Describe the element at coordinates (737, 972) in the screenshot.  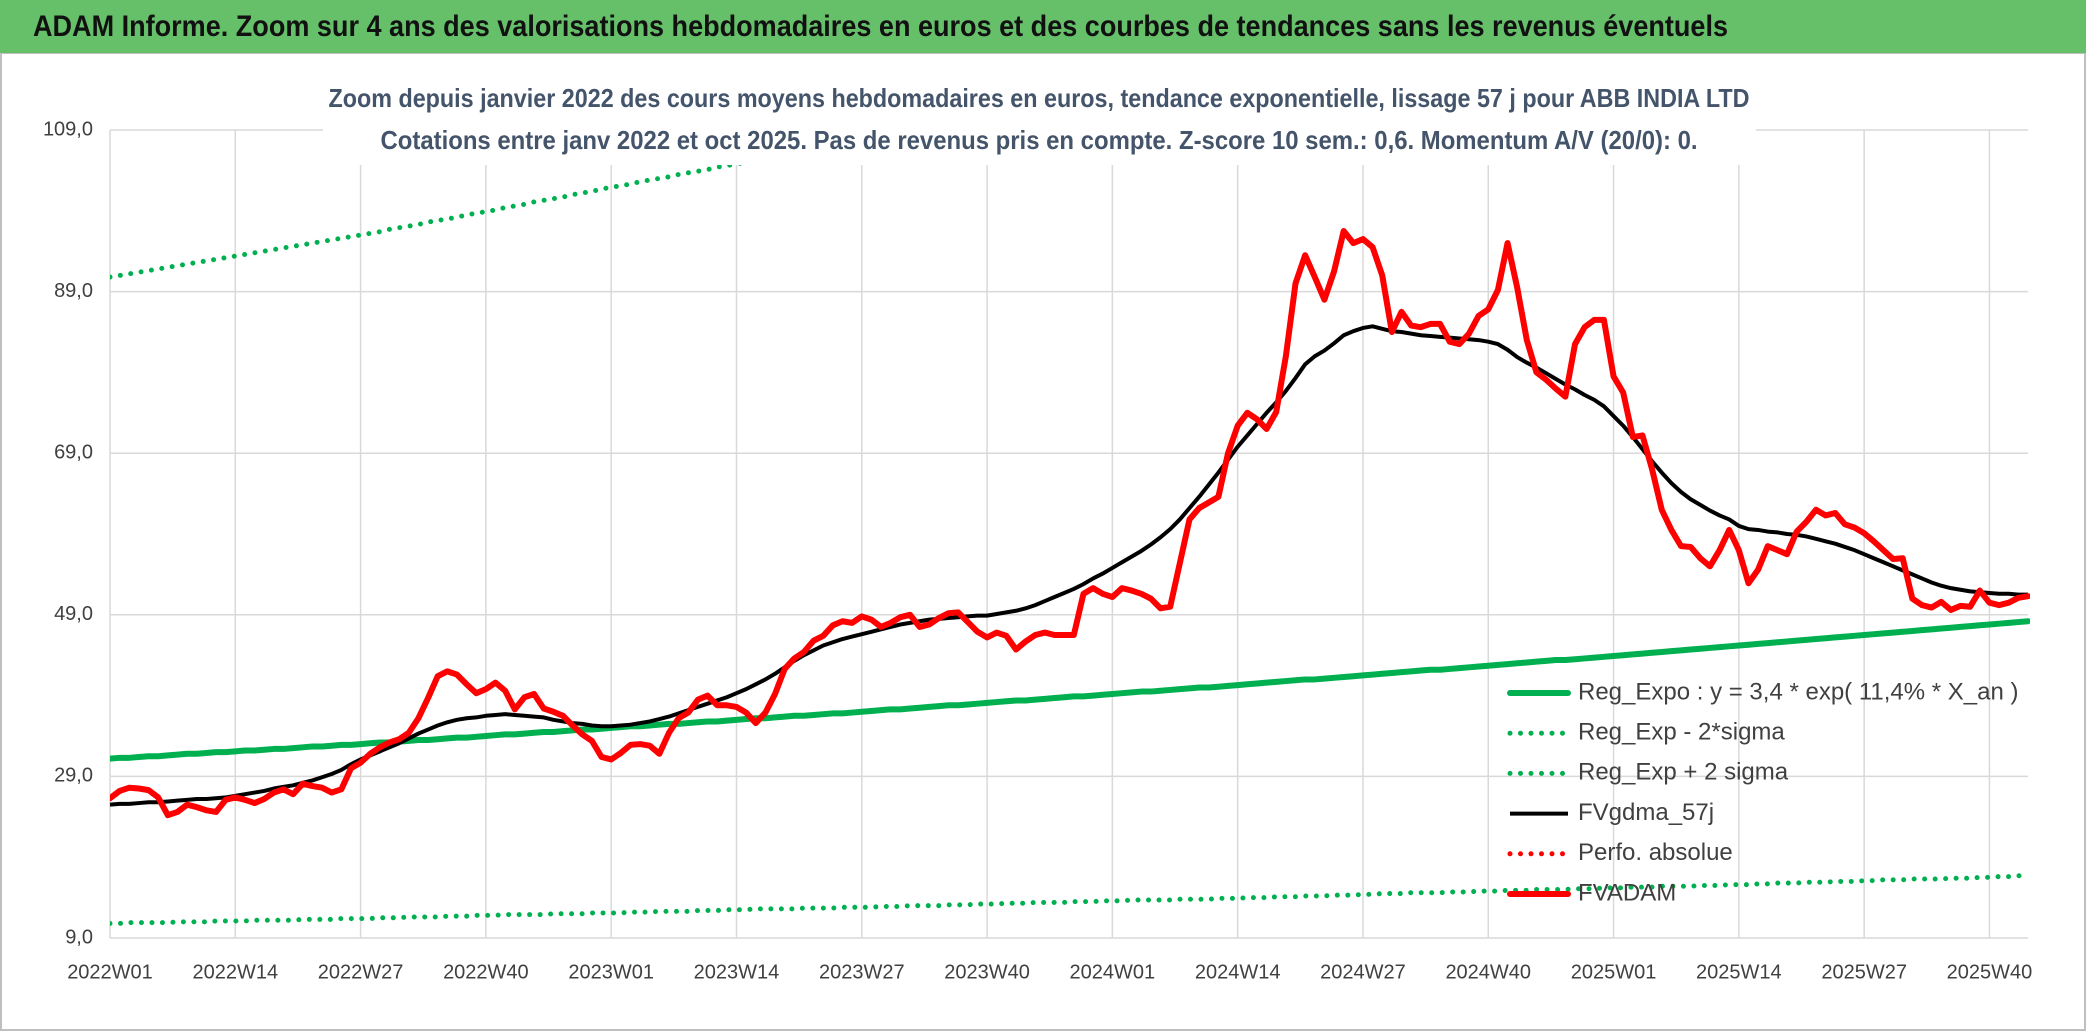
I see `x-tick-label: 2023W14` at that location.